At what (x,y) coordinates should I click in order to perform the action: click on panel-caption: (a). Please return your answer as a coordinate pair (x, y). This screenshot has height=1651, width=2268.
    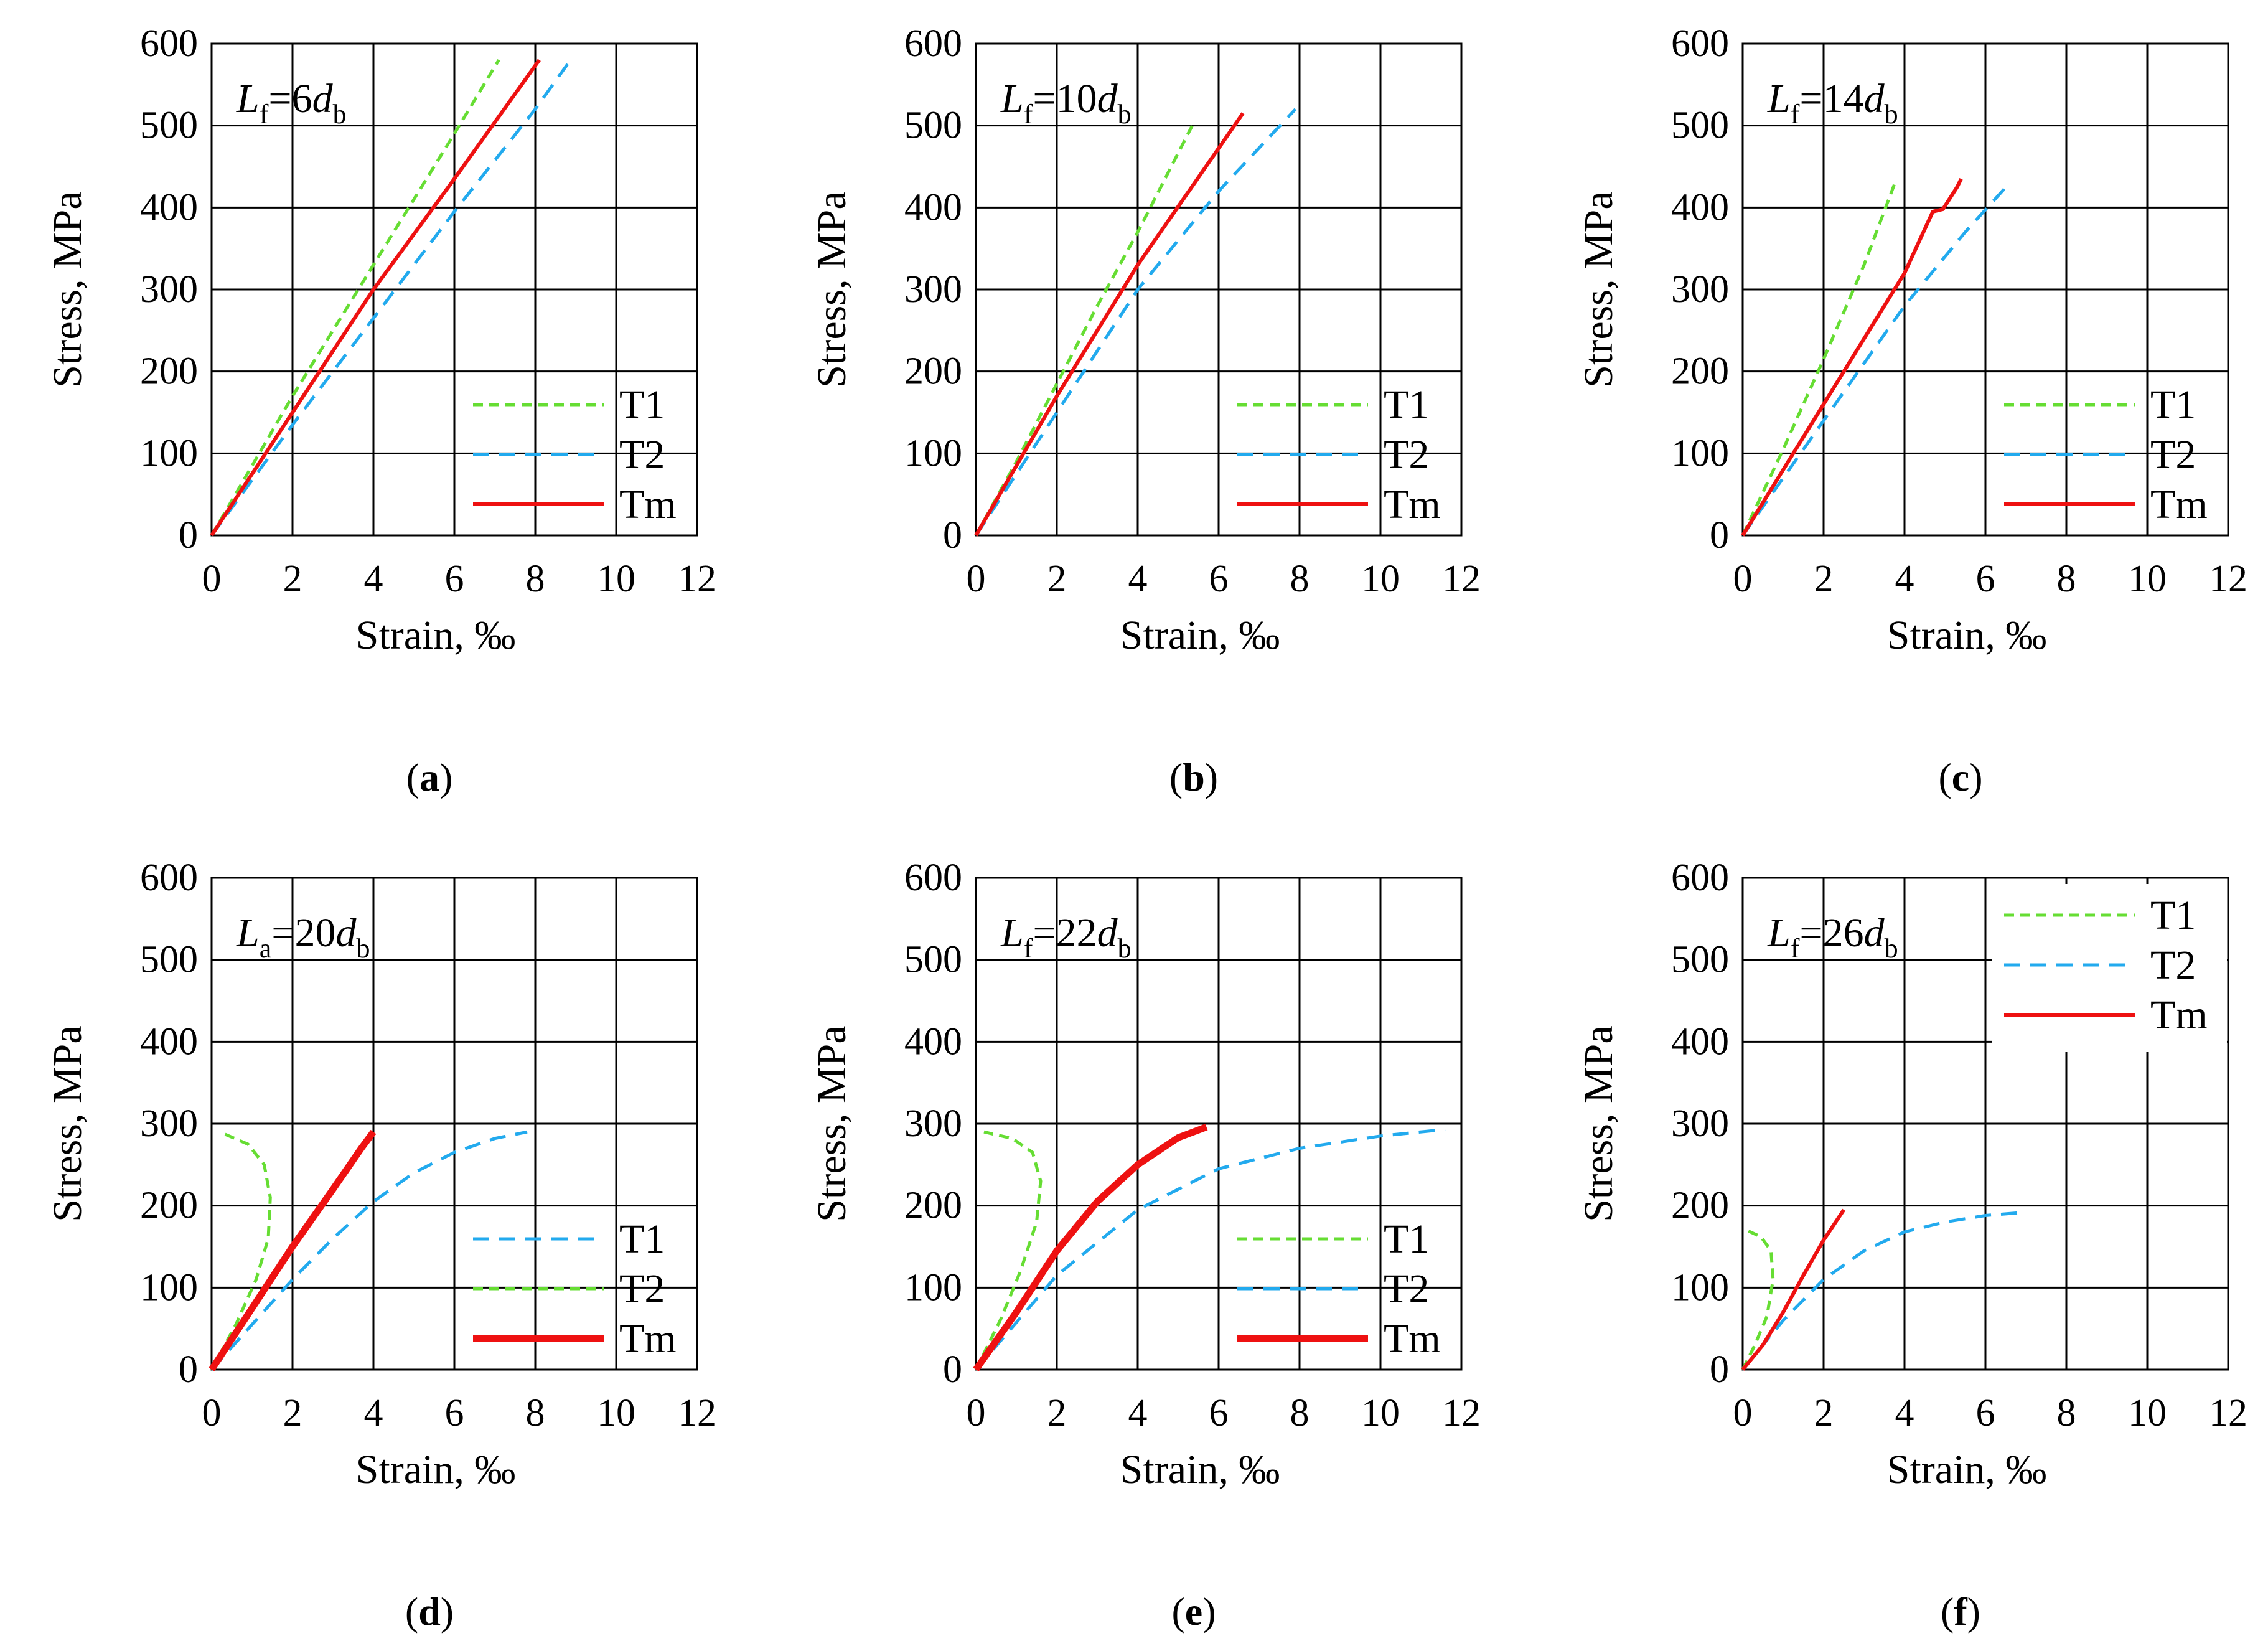
    Looking at the image, I should click on (429, 777).